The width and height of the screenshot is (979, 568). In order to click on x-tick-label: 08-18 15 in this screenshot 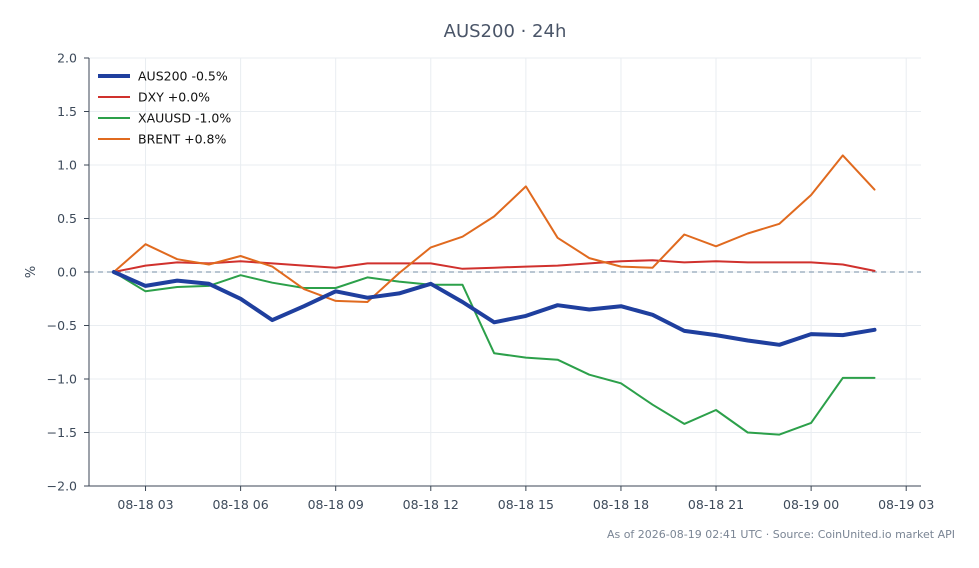, I will do `click(526, 504)`.